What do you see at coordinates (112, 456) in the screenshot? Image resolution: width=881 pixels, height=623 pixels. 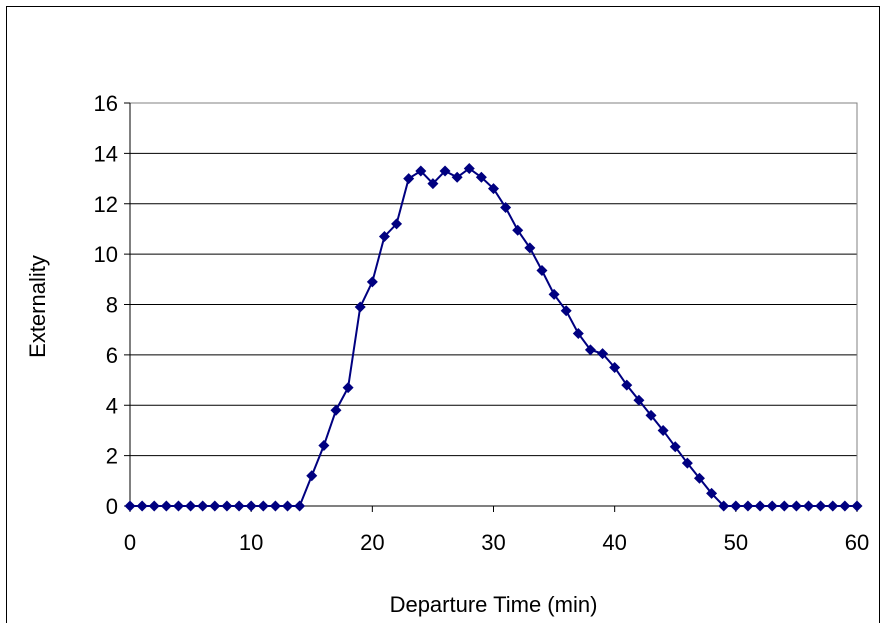 I see `y-tick-label: 2` at bounding box center [112, 456].